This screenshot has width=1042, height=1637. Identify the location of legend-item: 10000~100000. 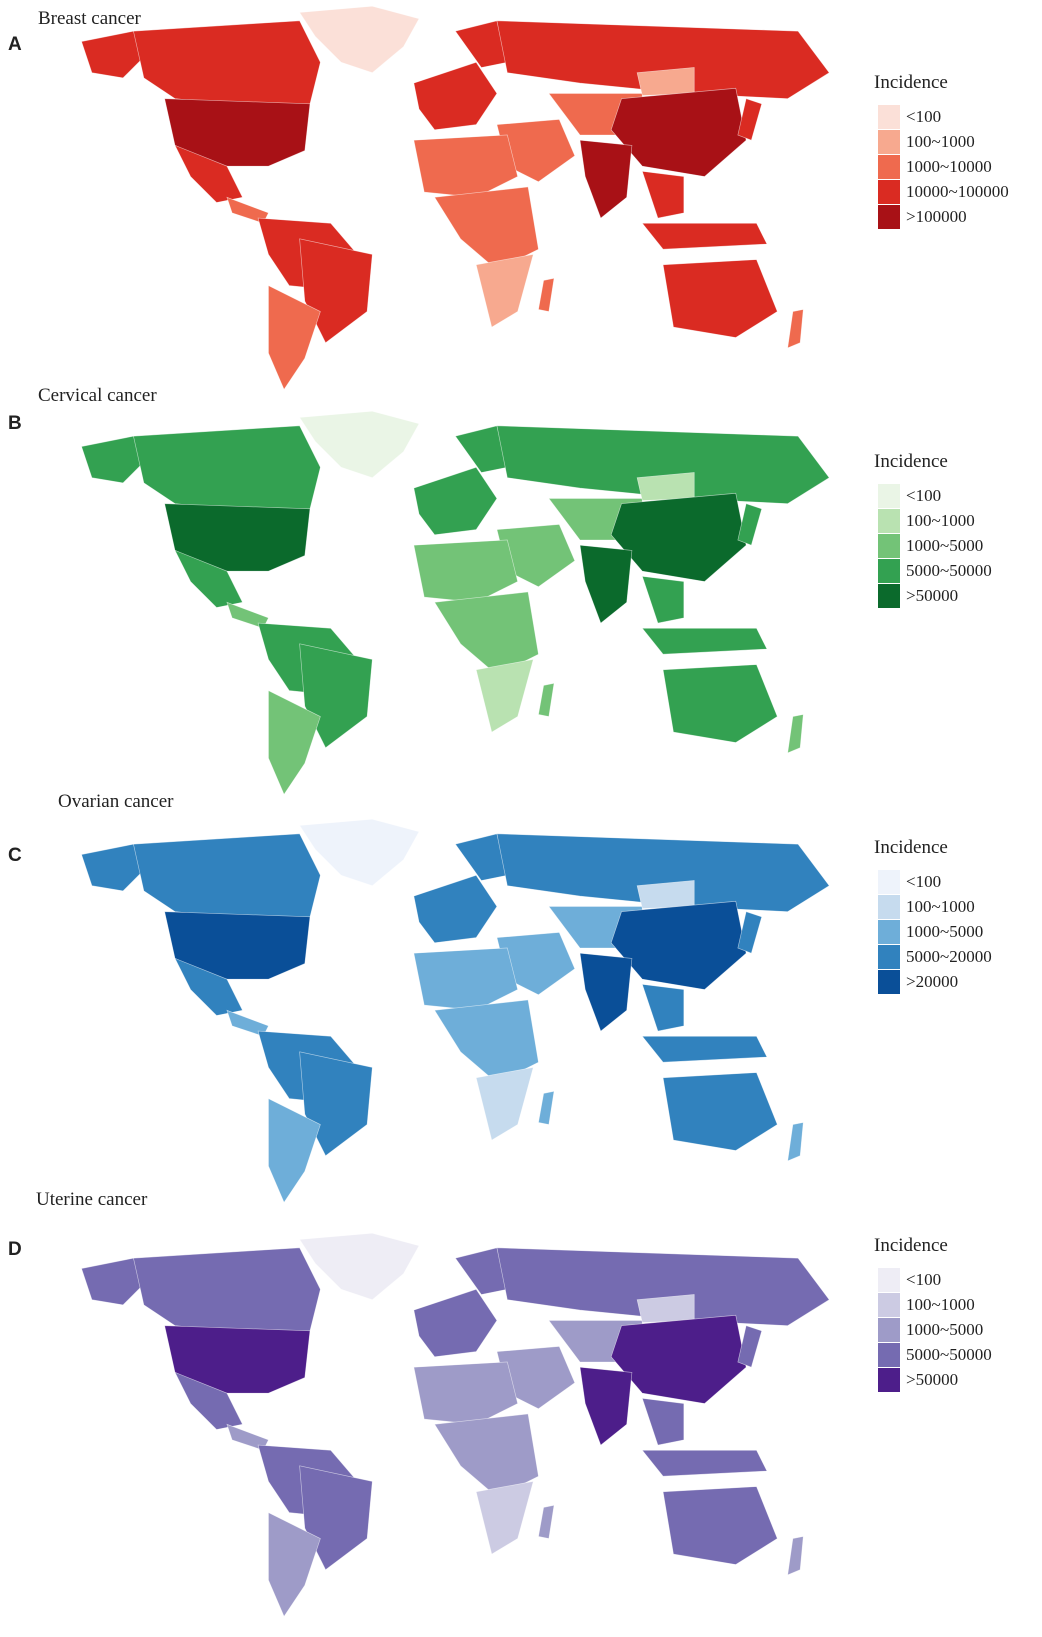
(958, 191).